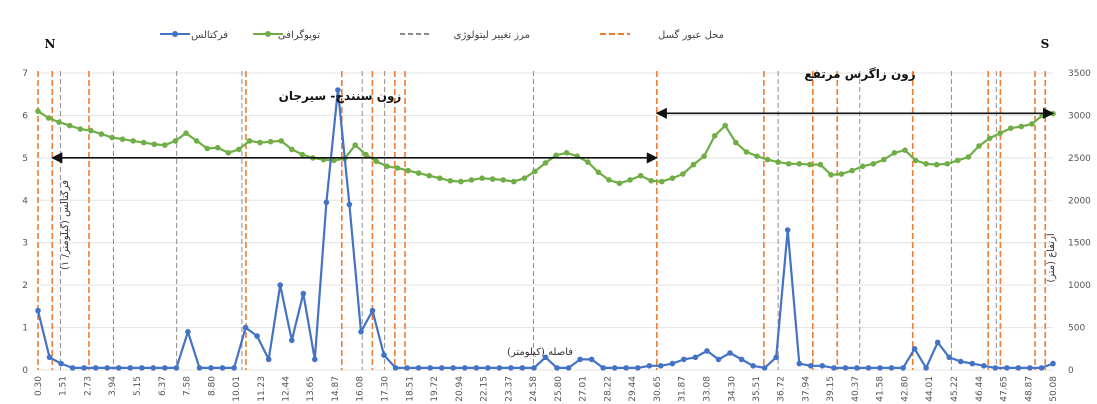 This screenshot has width=1097, height=404. Describe the element at coordinates (906, 389) in the screenshot. I see `x-tick-label: 42.80` at that location.